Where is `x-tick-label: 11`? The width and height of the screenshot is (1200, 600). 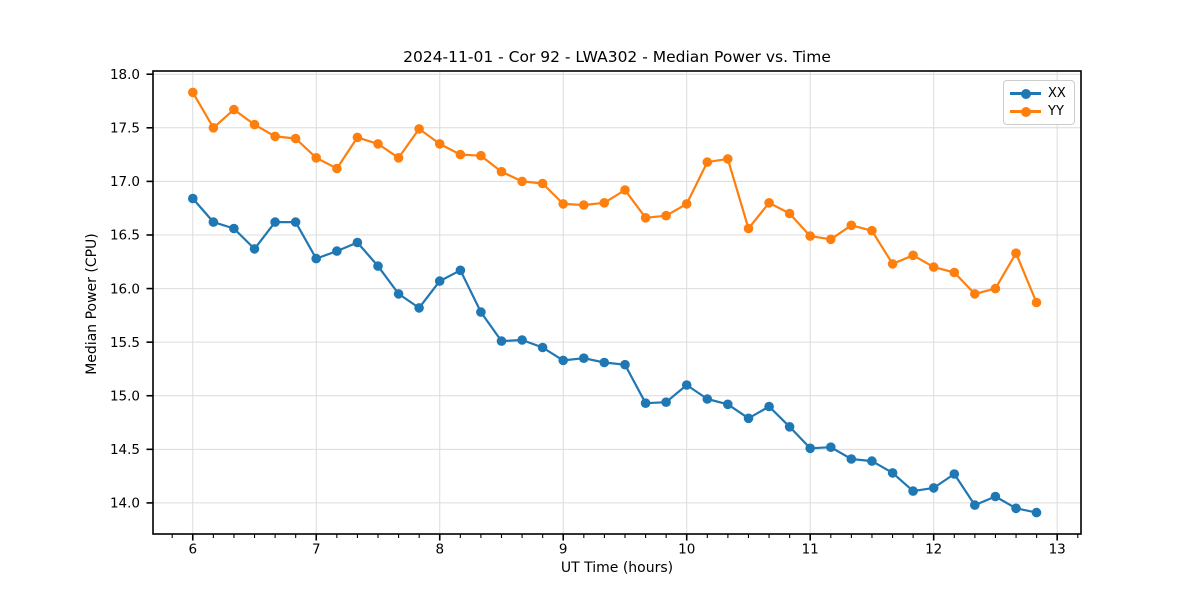
x-tick-label: 11 is located at coordinates (810, 550).